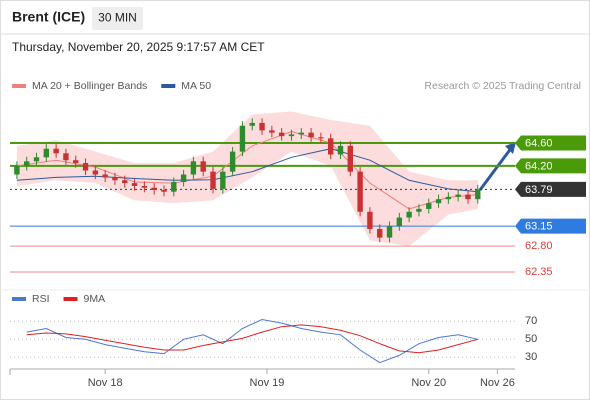 The image size is (590, 400). Describe the element at coordinates (539, 272) in the screenshot. I see `level-label: 62.35` at that location.